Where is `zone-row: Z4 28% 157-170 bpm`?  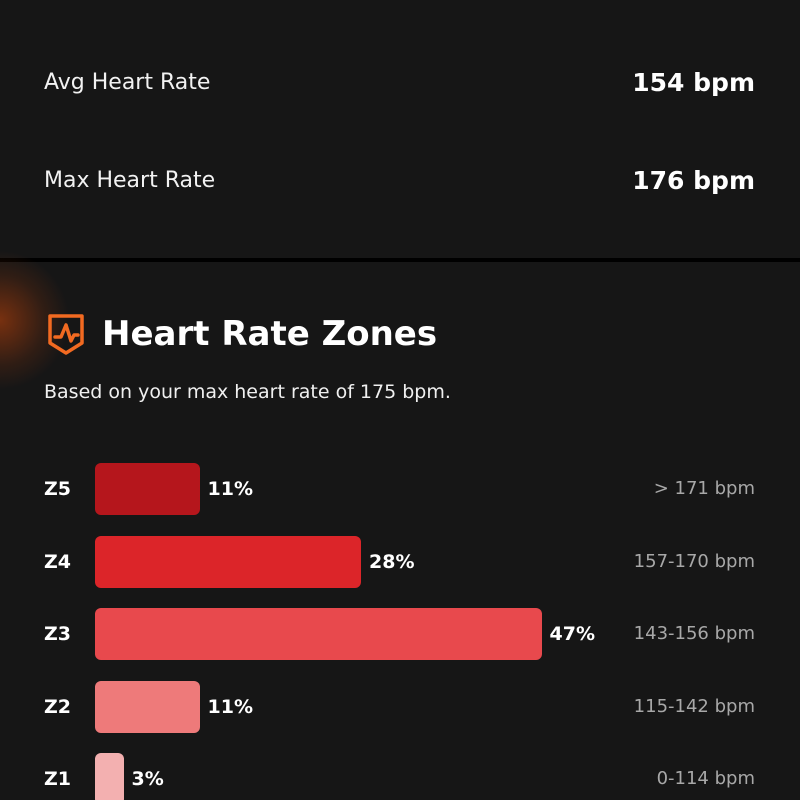
zone-row: Z4 28% 157-170 bpm is located at coordinates (400, 561).